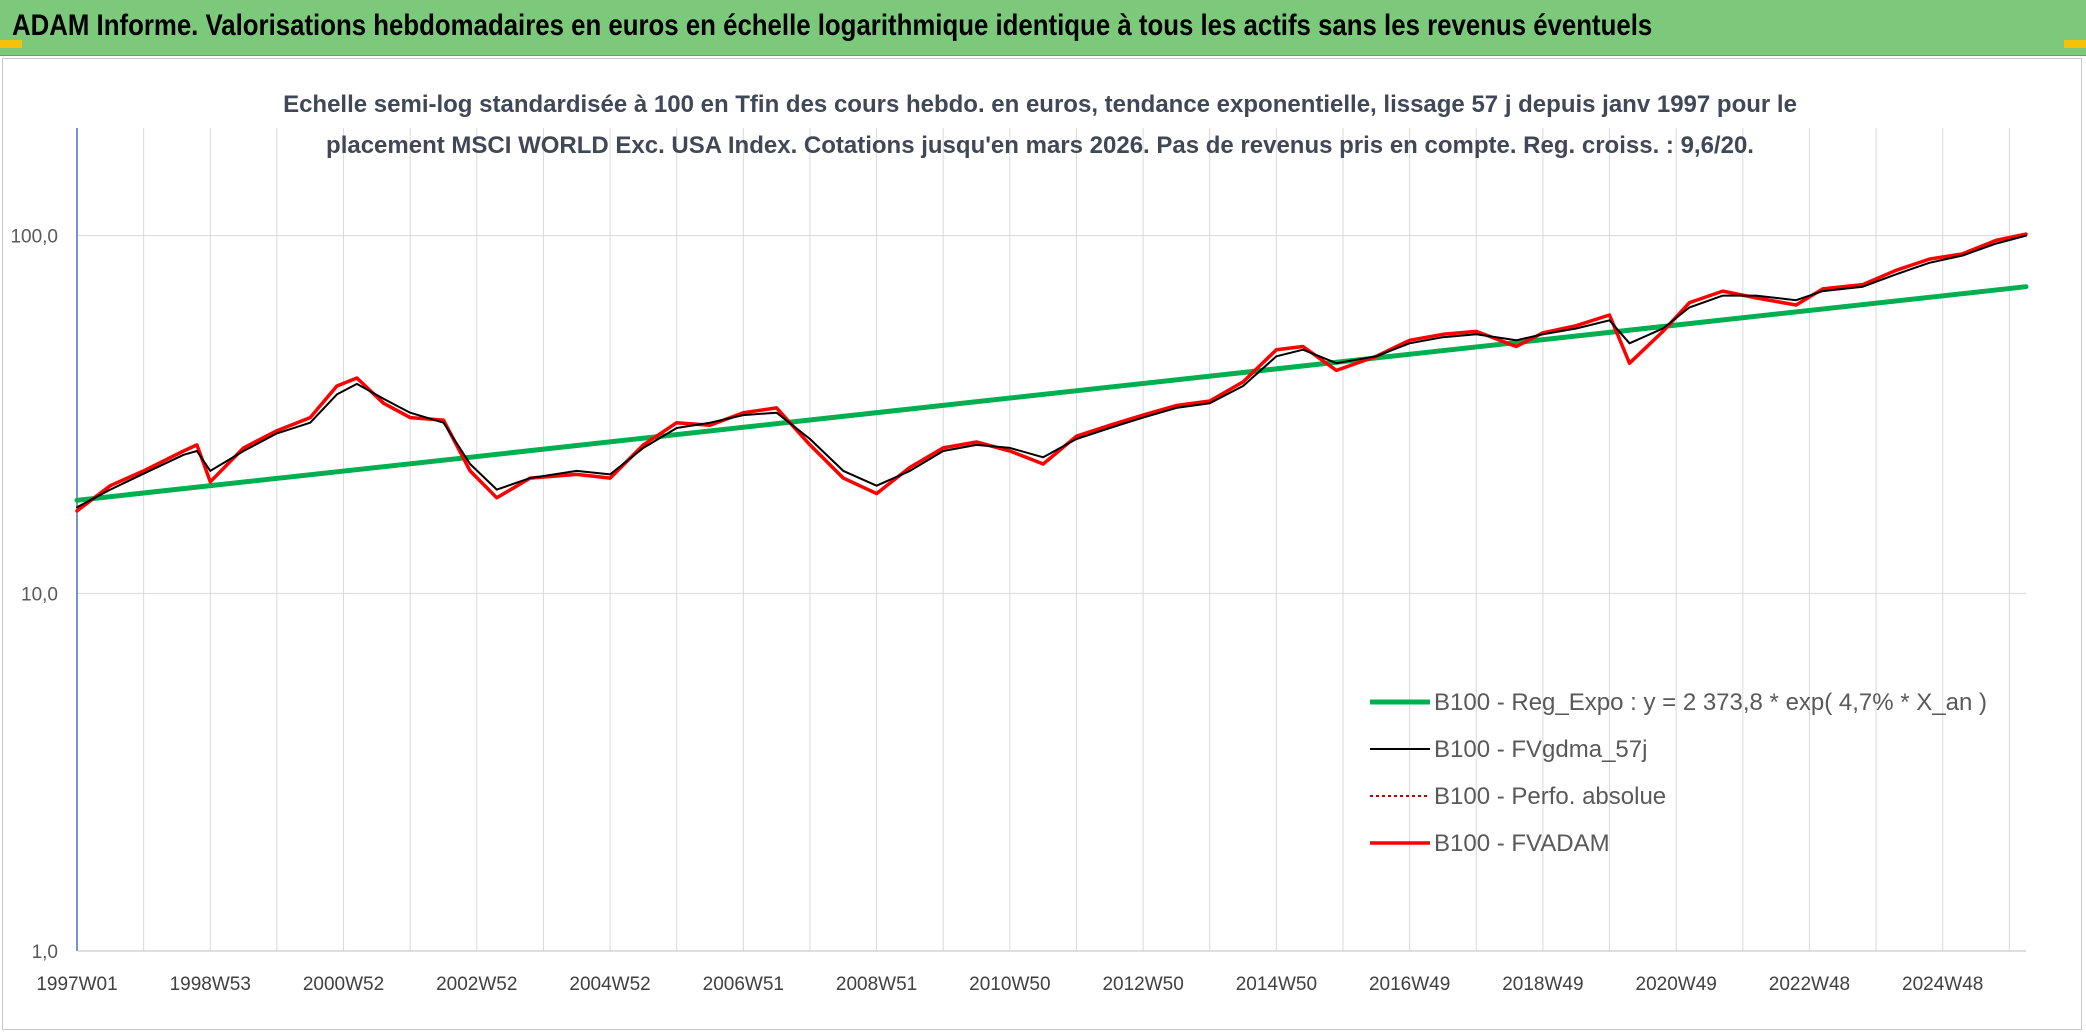  What do you see at coordinates (1550, 796) in the screenshot?
I see `legend-label-perfo: B100 - Perfo. absolue` at bounding box center [1550, 796].